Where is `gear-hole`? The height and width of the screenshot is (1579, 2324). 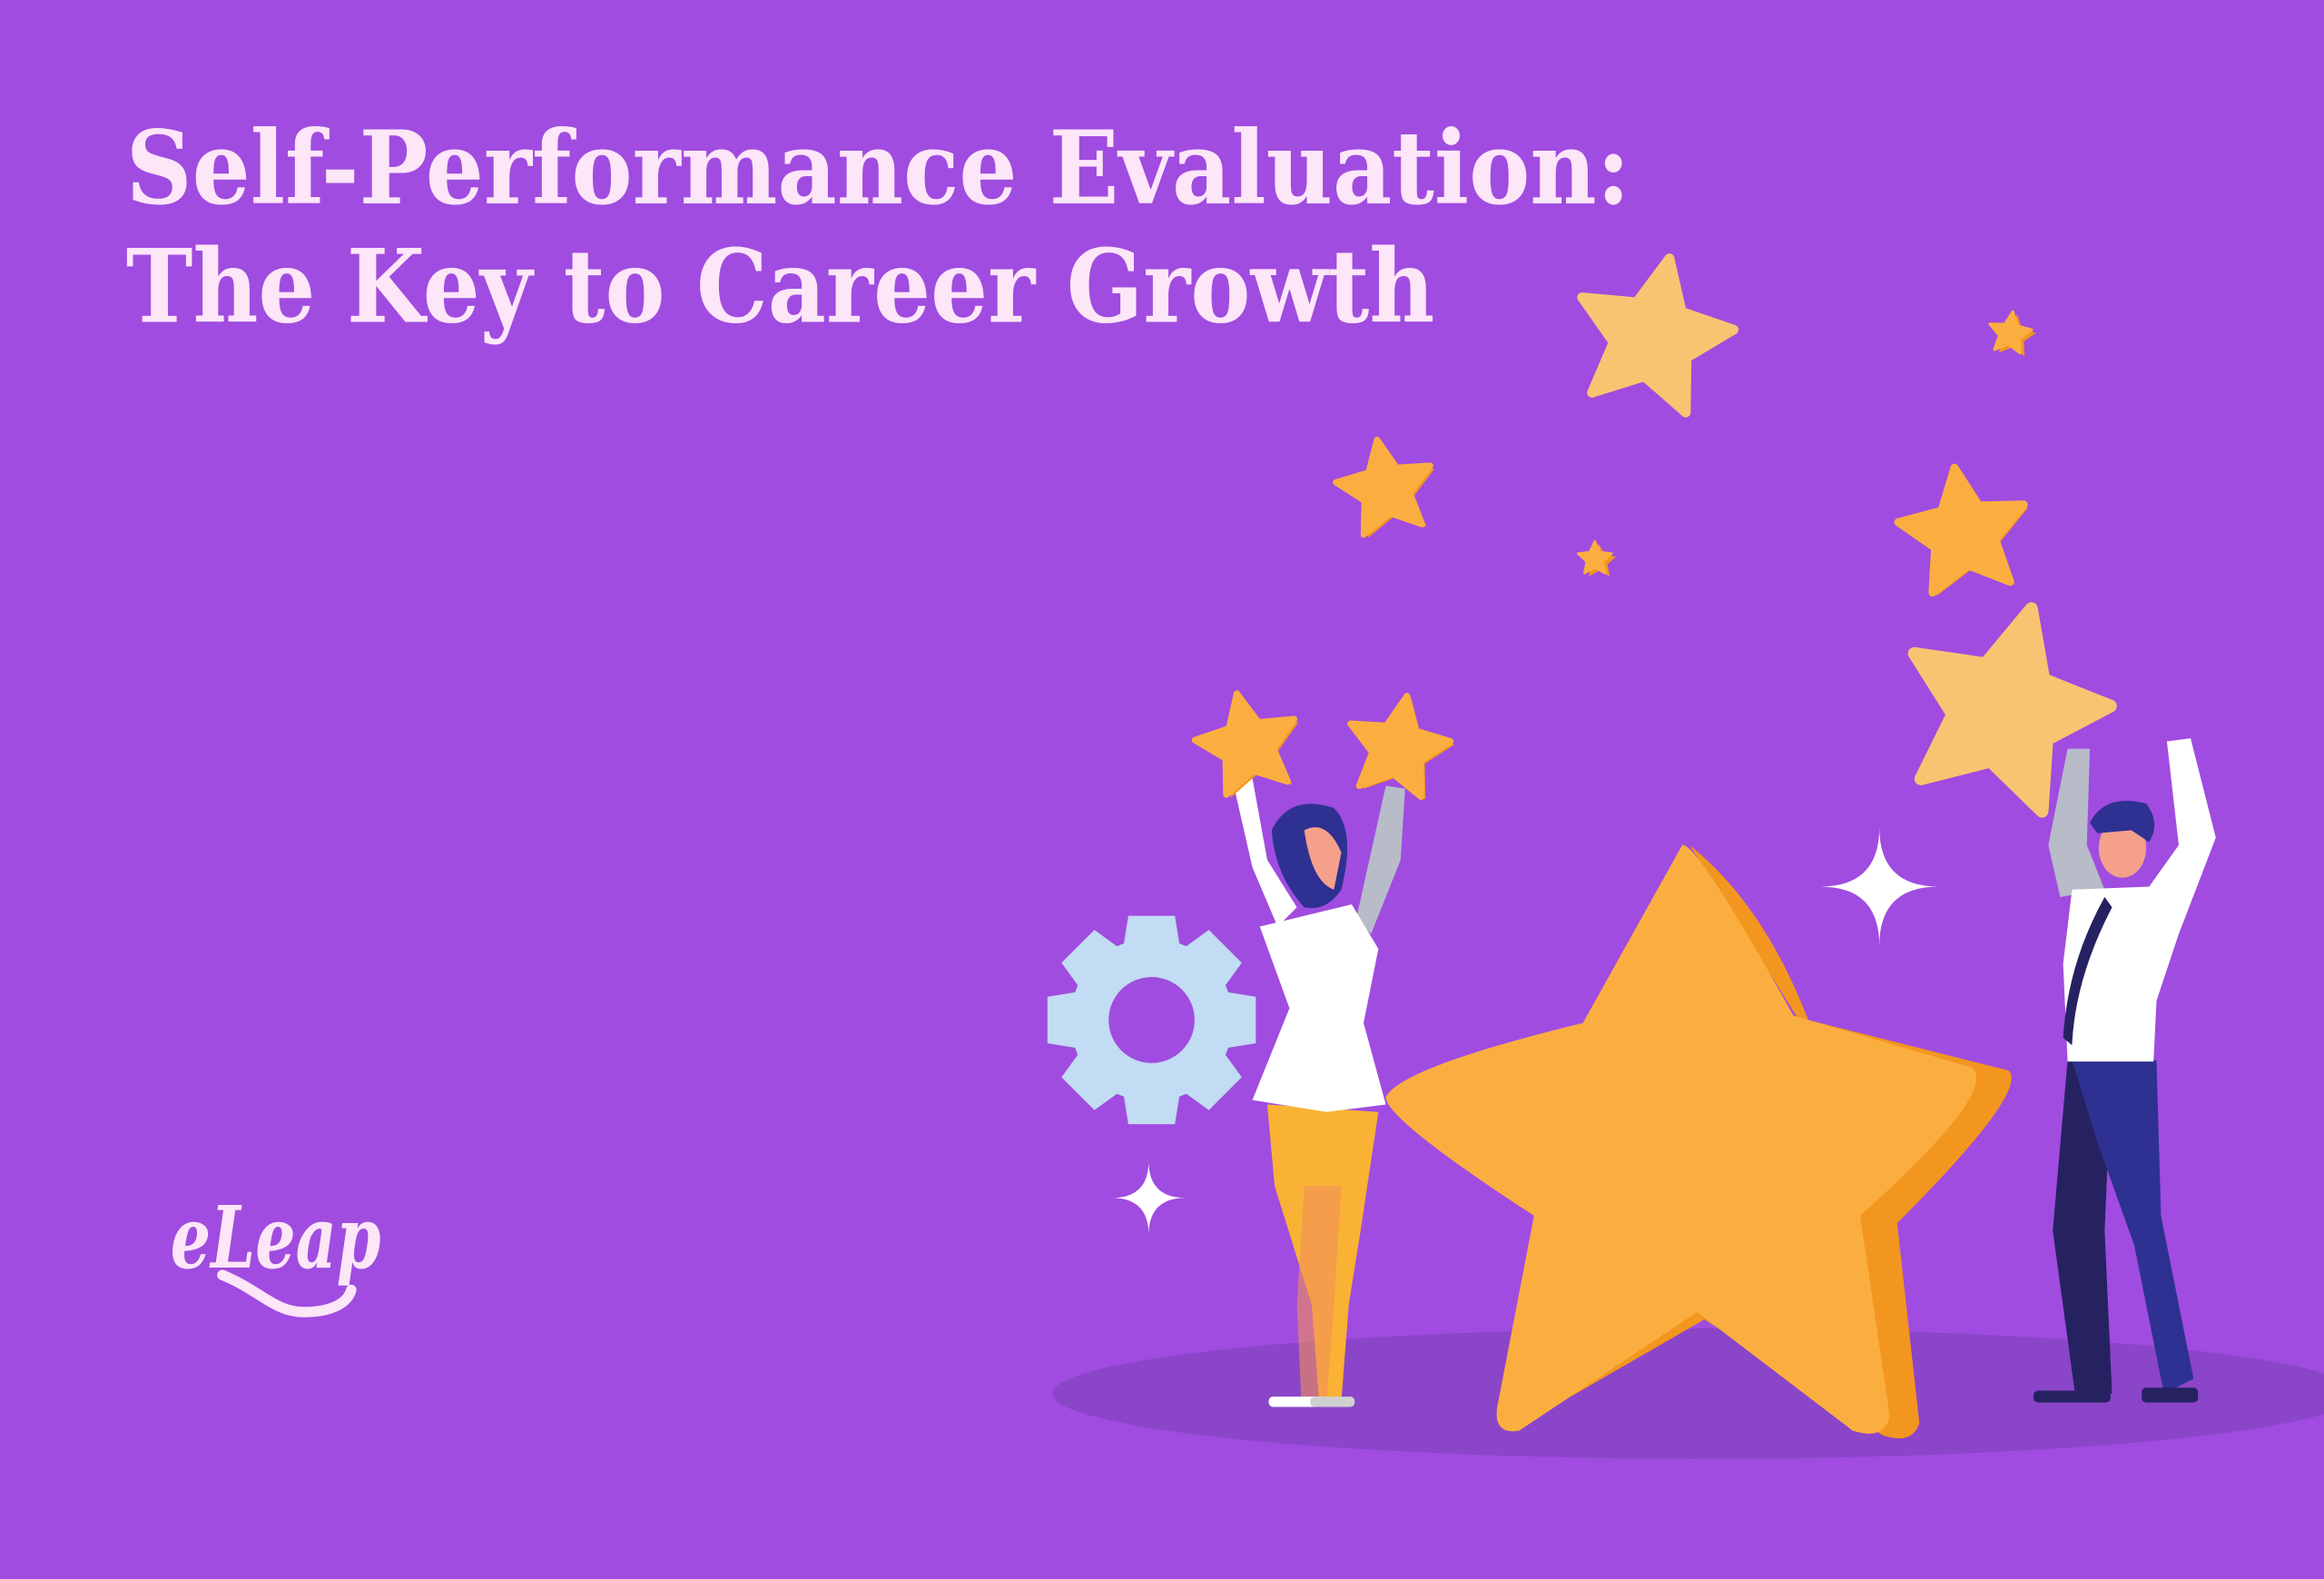
gear-hole is located at coordinates (1151, 1020).